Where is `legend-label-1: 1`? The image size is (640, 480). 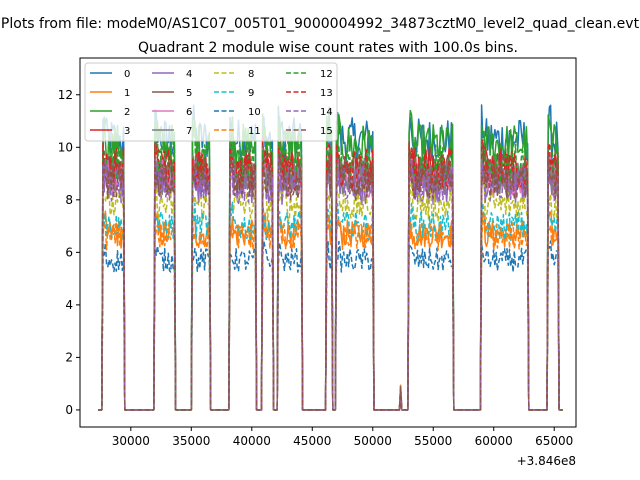 legend-label-1: 1 is located at coordinates (127, 93).